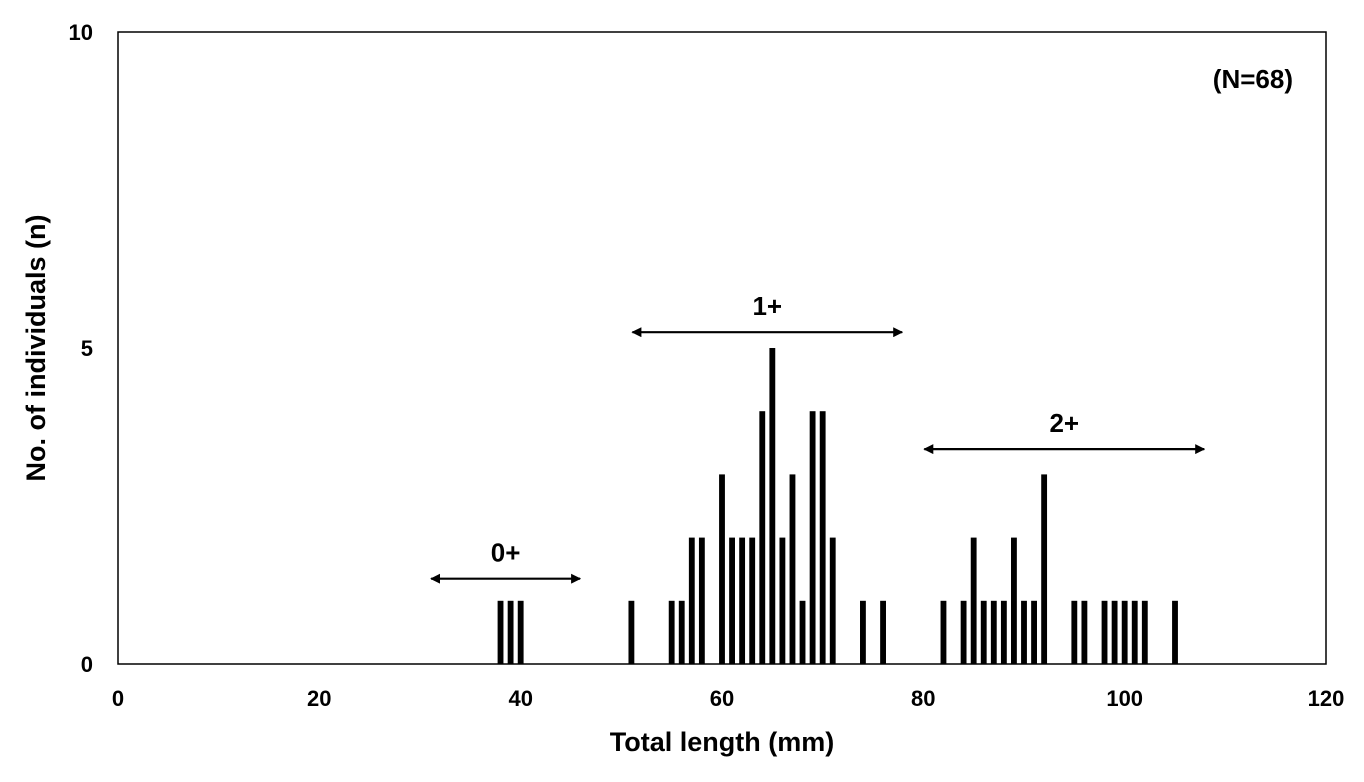 The height and width of the screenshot is (782, 1364). What do you see at coordinates (319, 698) in the screenshot?
I see `x-tick-label: 20` at bounding box center [319, 698].